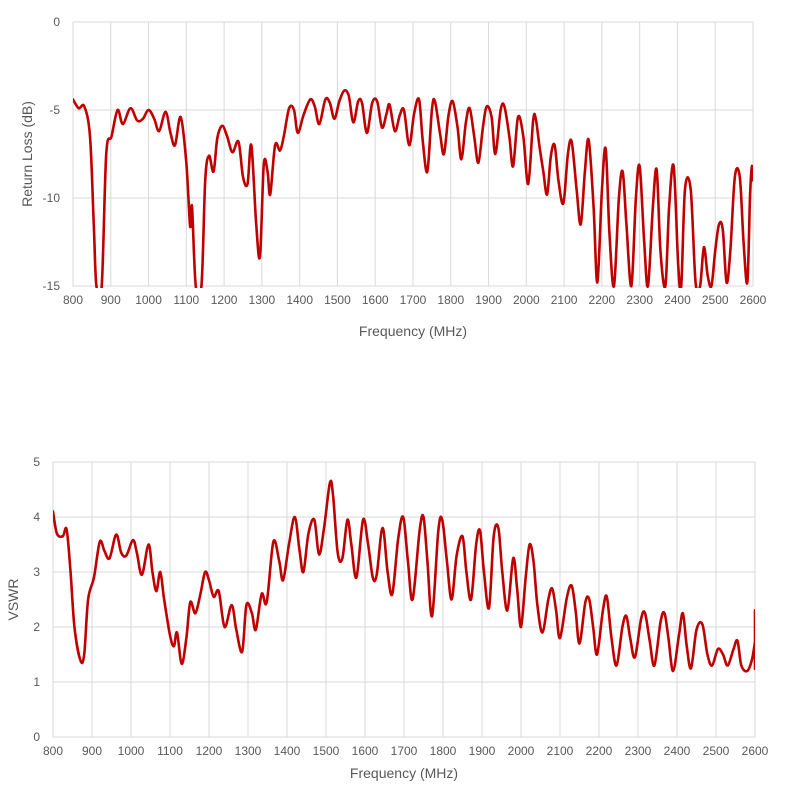 Image resolution: width=800 pixels, height=798 pixels. Describe the element at coordinates (36, 682) in the screenshot. I see `y-tick-label: 1` at that location.